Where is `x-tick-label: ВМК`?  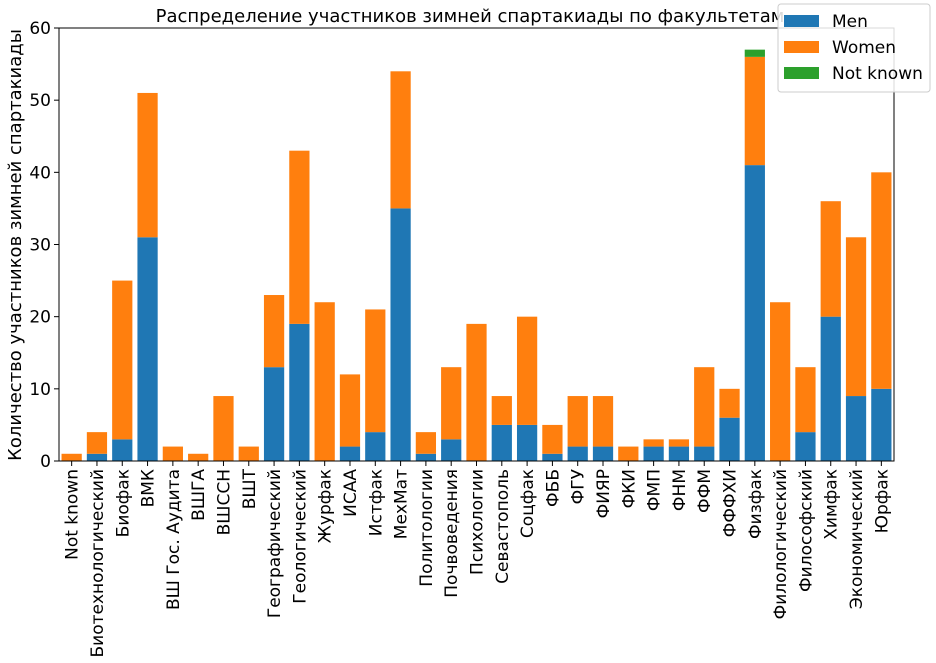
x-tick-label: ВМК is located at coordinates (149, 488).